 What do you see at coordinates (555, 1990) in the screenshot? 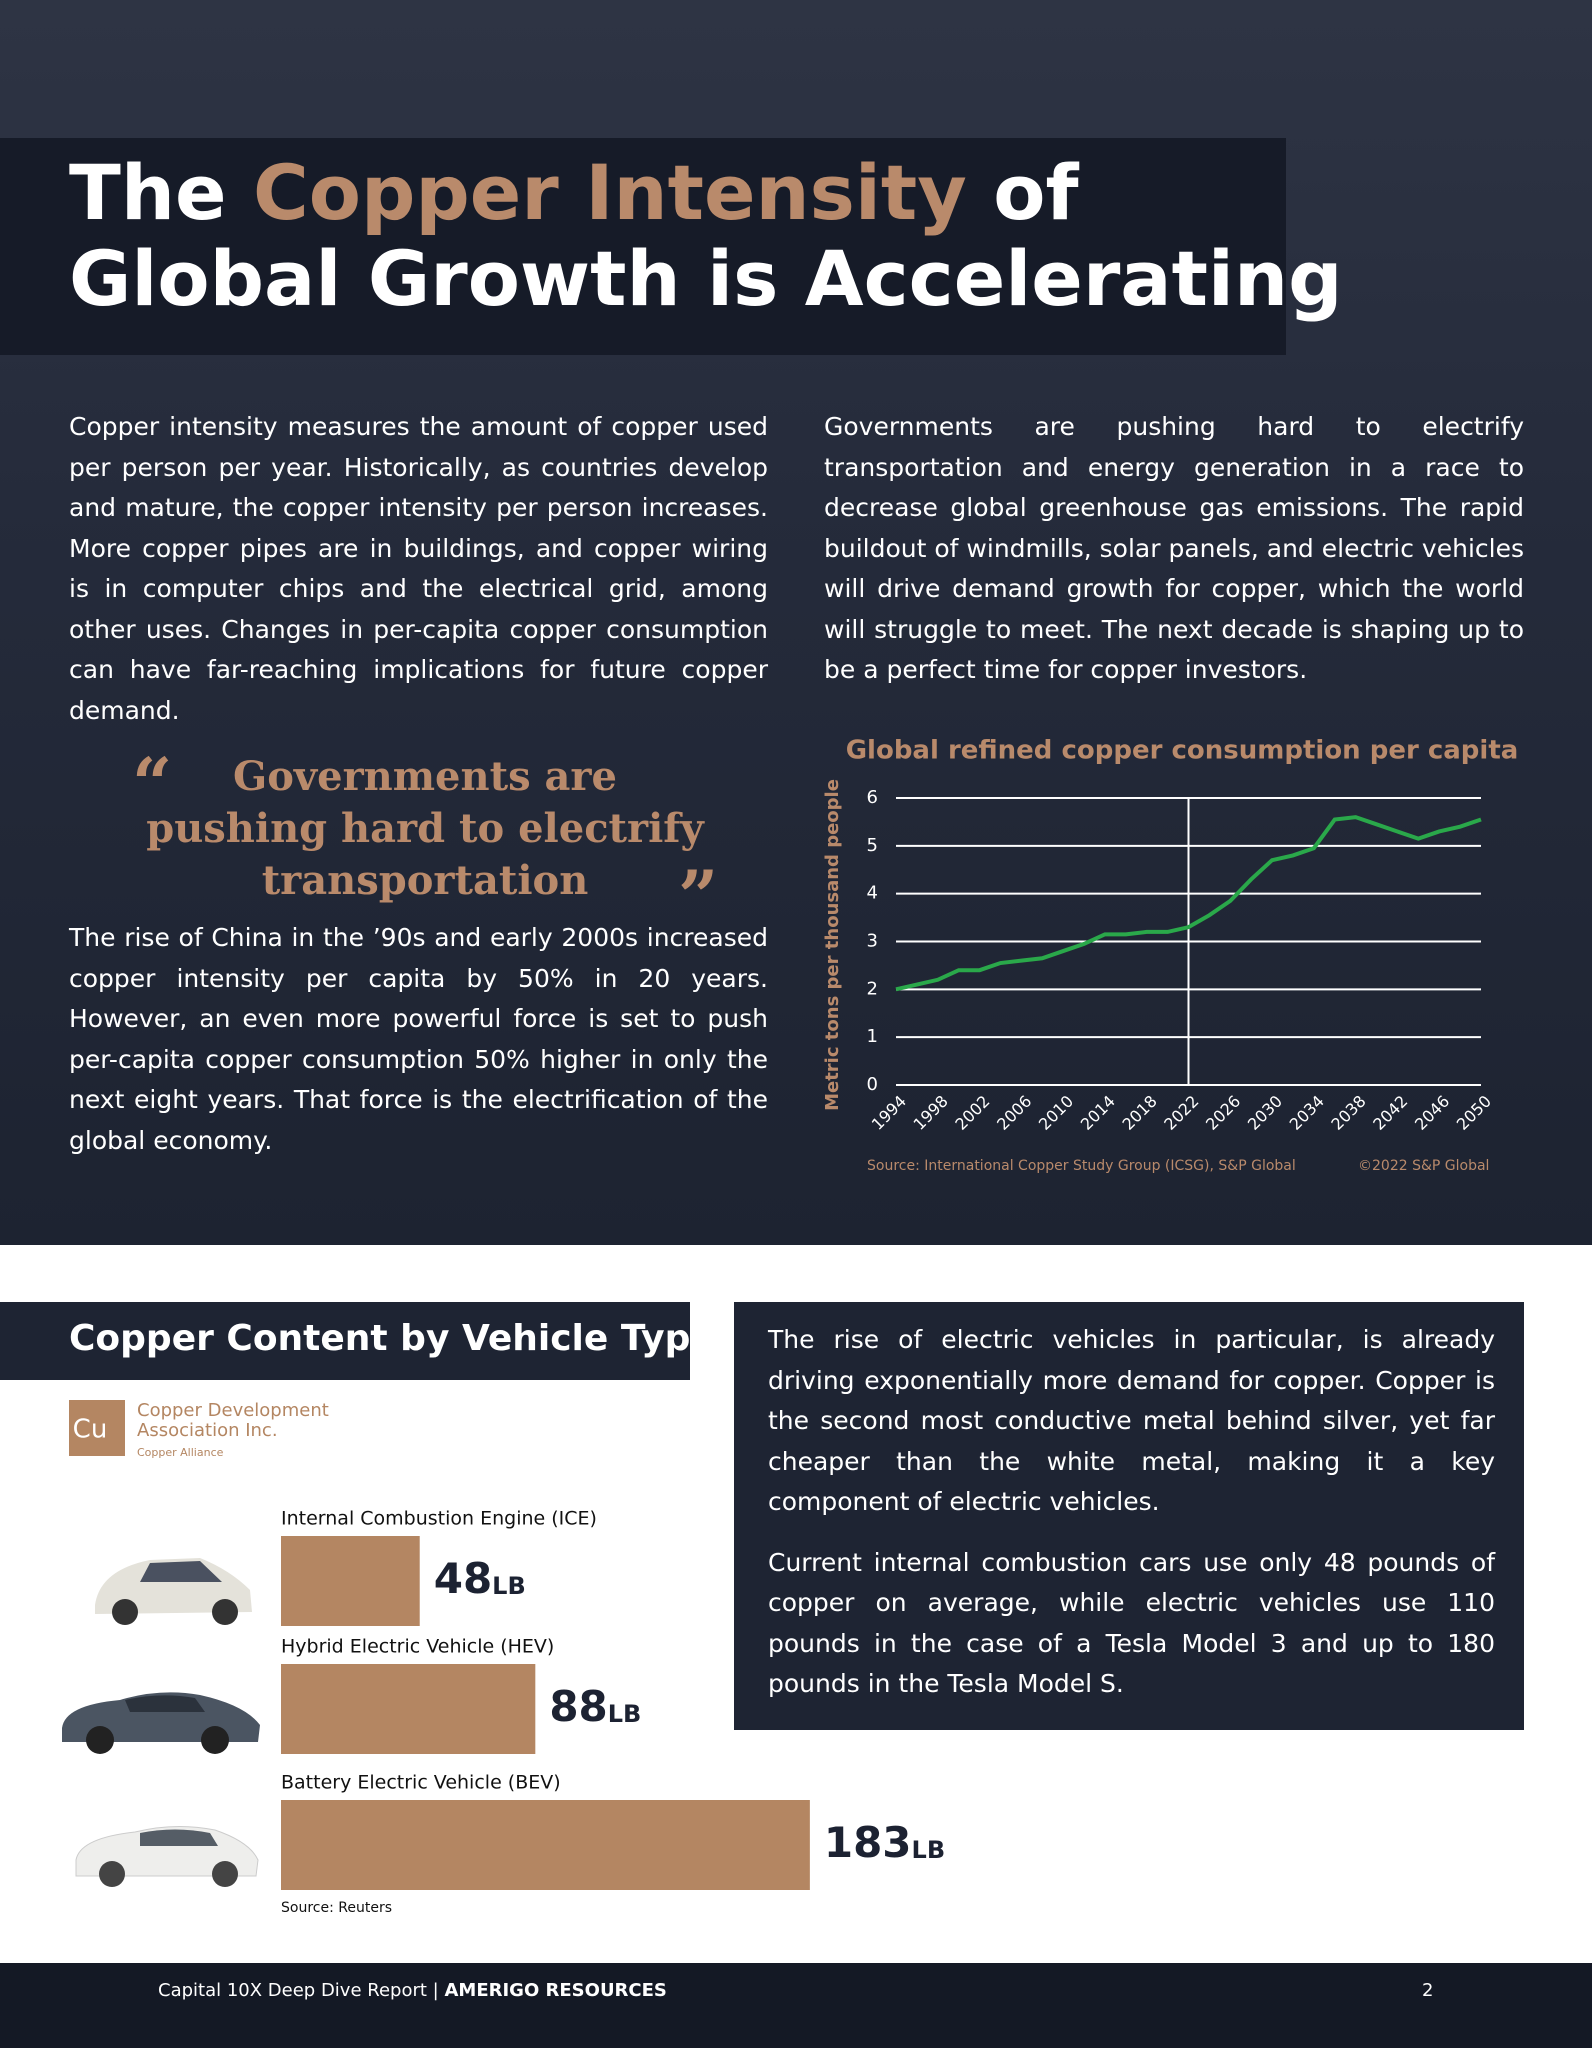
I see `footer-company: AMERIGO RESOURCES` at bounding box center [555, 1990].